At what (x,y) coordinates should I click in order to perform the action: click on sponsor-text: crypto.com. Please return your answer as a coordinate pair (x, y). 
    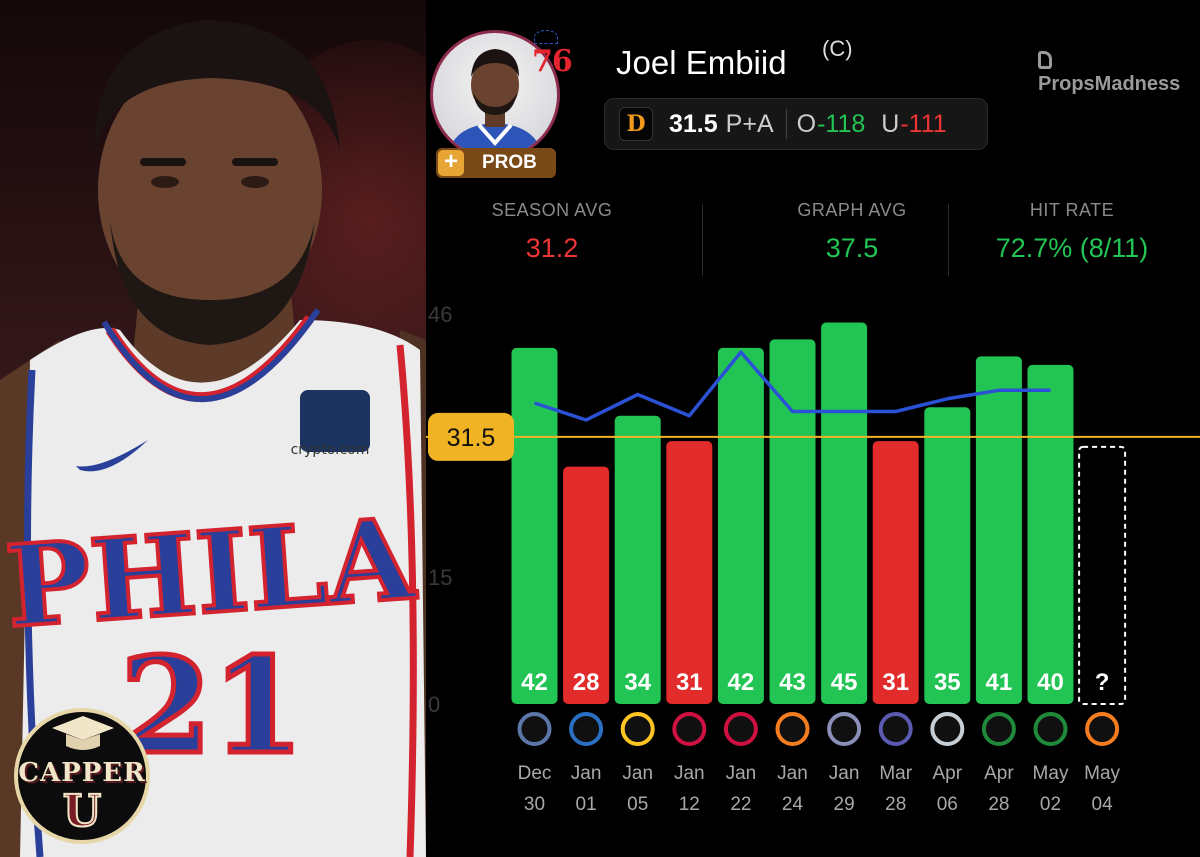
    Looking at the image, I should click on (330, 450).